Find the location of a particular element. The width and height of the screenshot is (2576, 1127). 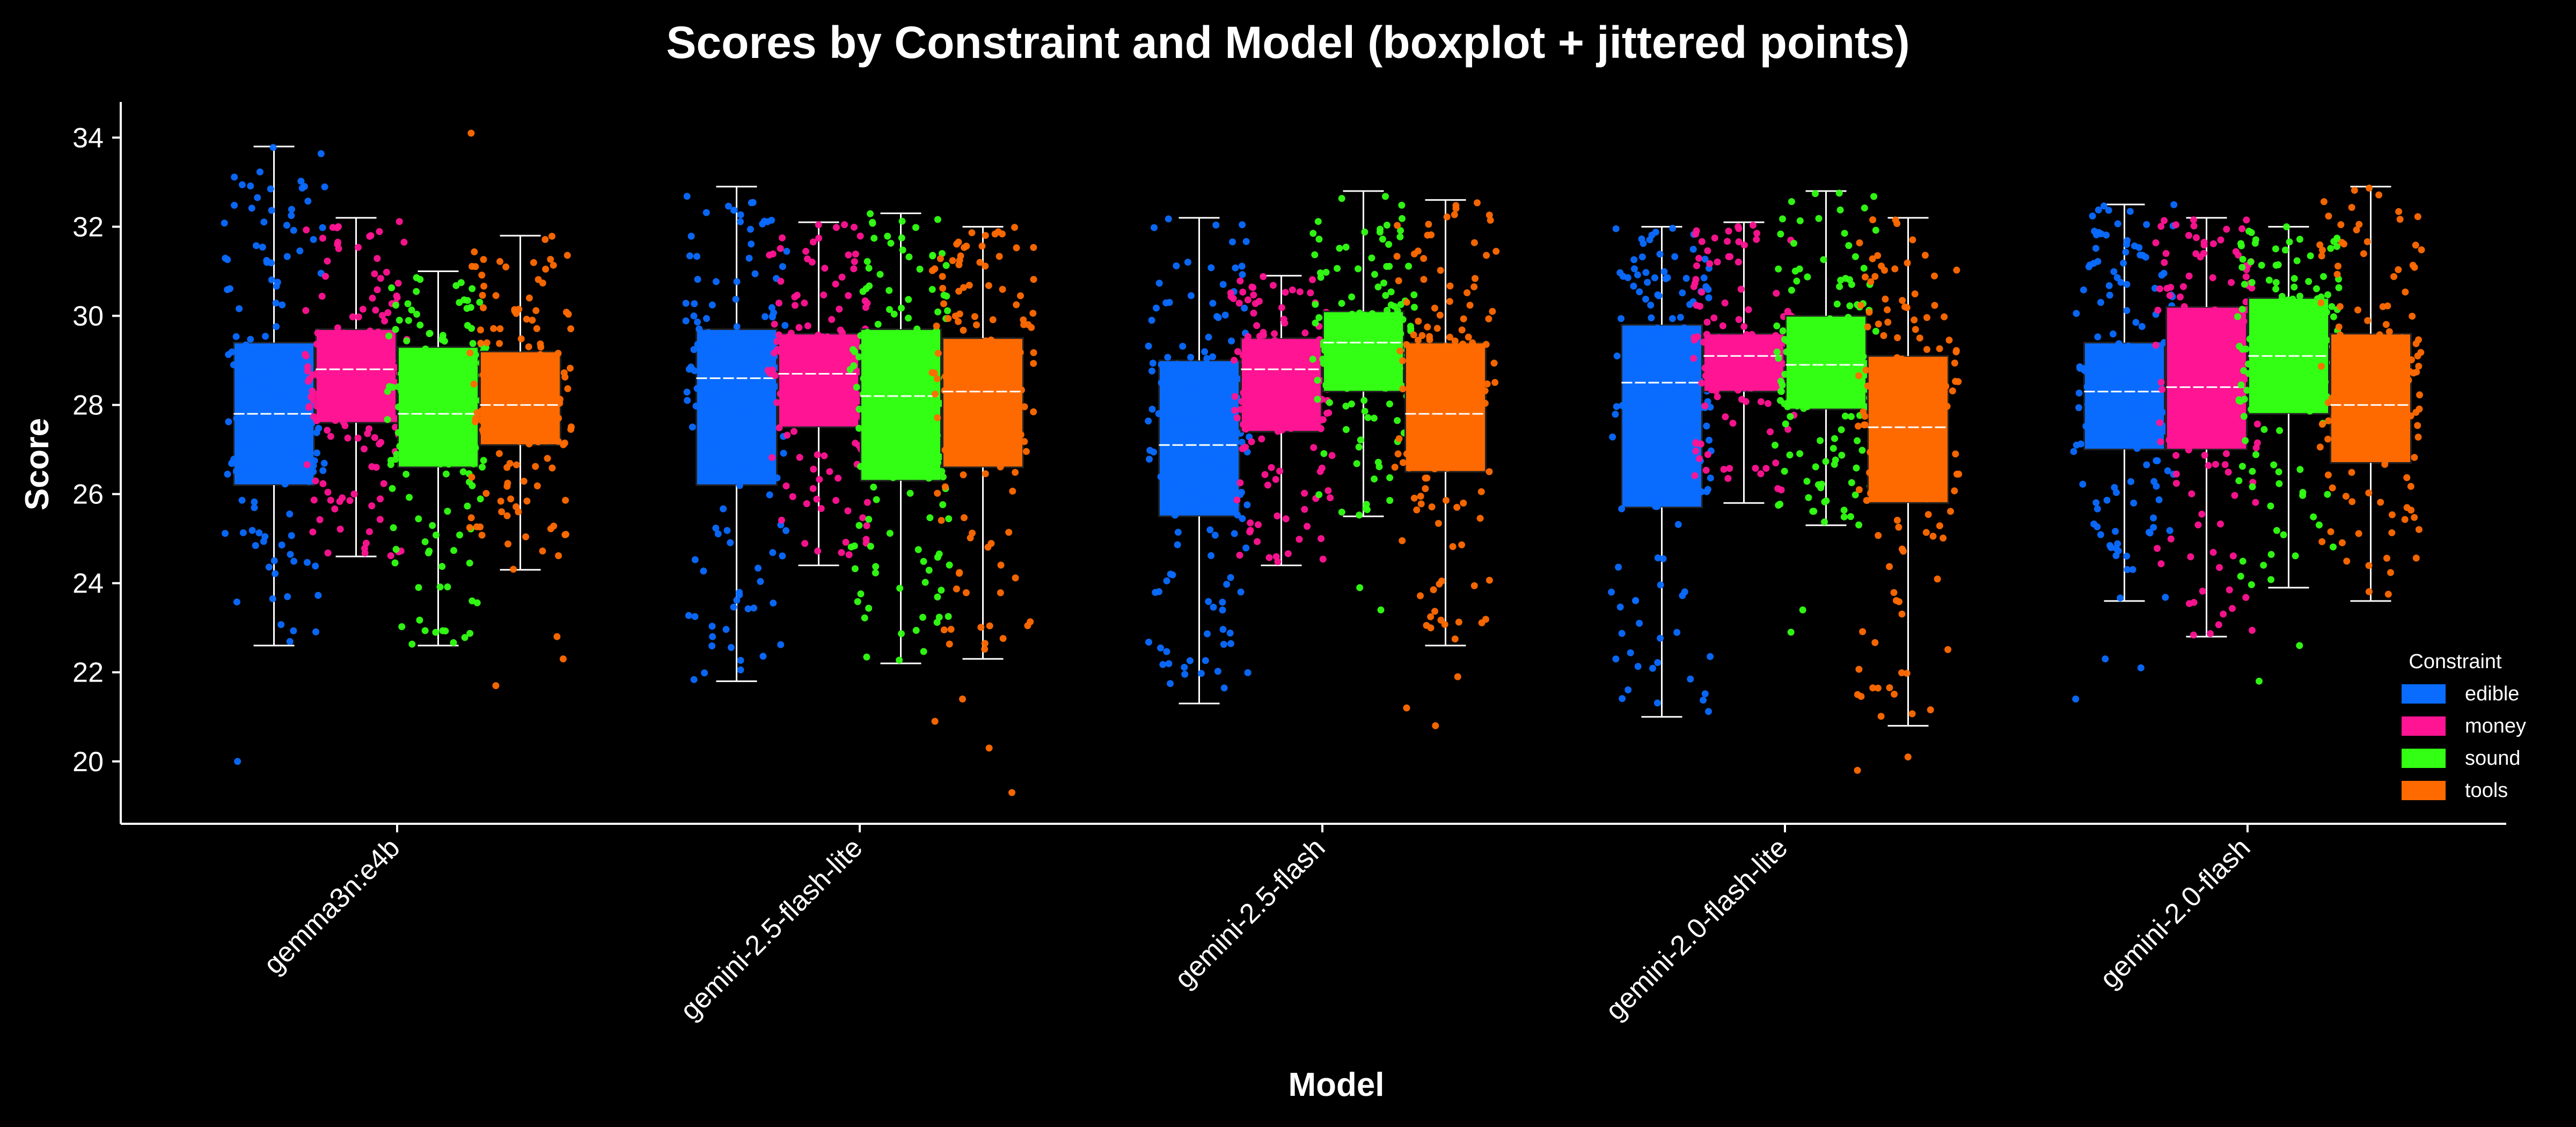

outlier-point is located at coordinates (1435, 725).